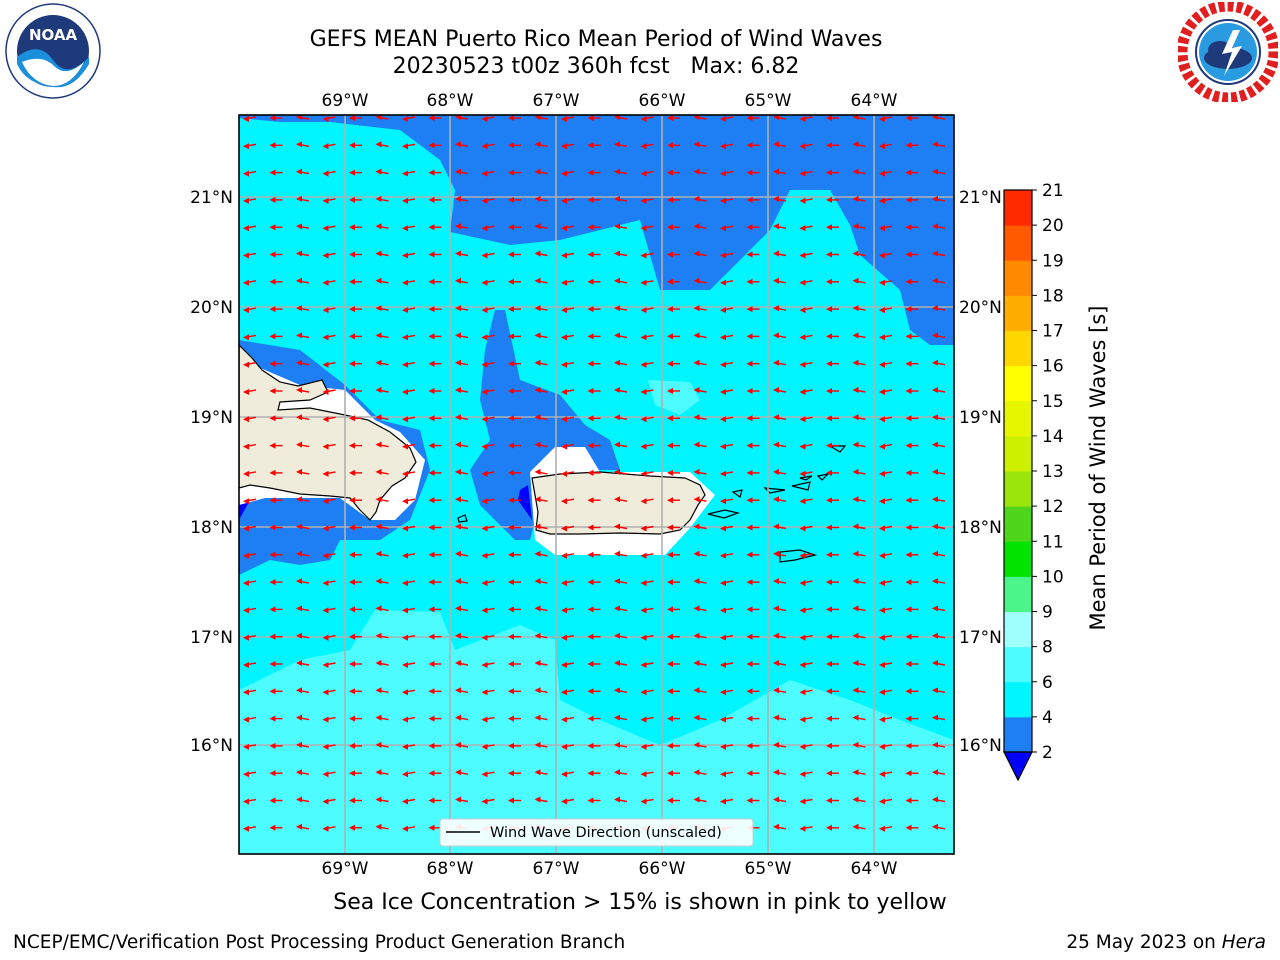 Image resolution: width=1280 pixels, height=960 pixels. What do you see at coordinates (737, 493) in the screenshot?
I see `land-culebra` at bounding box center [737, 493].